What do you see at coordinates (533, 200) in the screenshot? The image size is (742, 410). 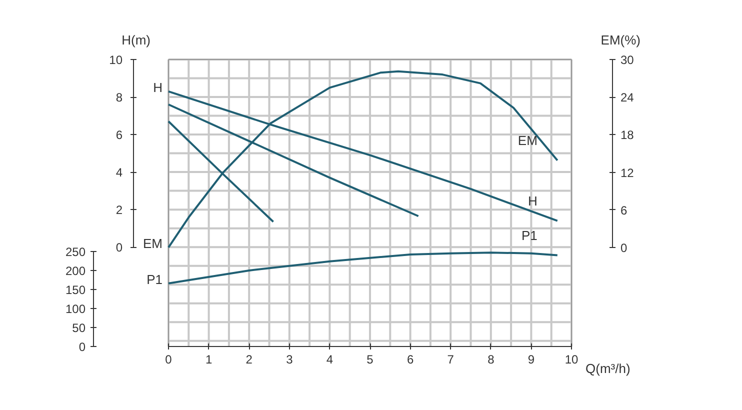 I see `series-label: H` at bounding box center [533, 200].